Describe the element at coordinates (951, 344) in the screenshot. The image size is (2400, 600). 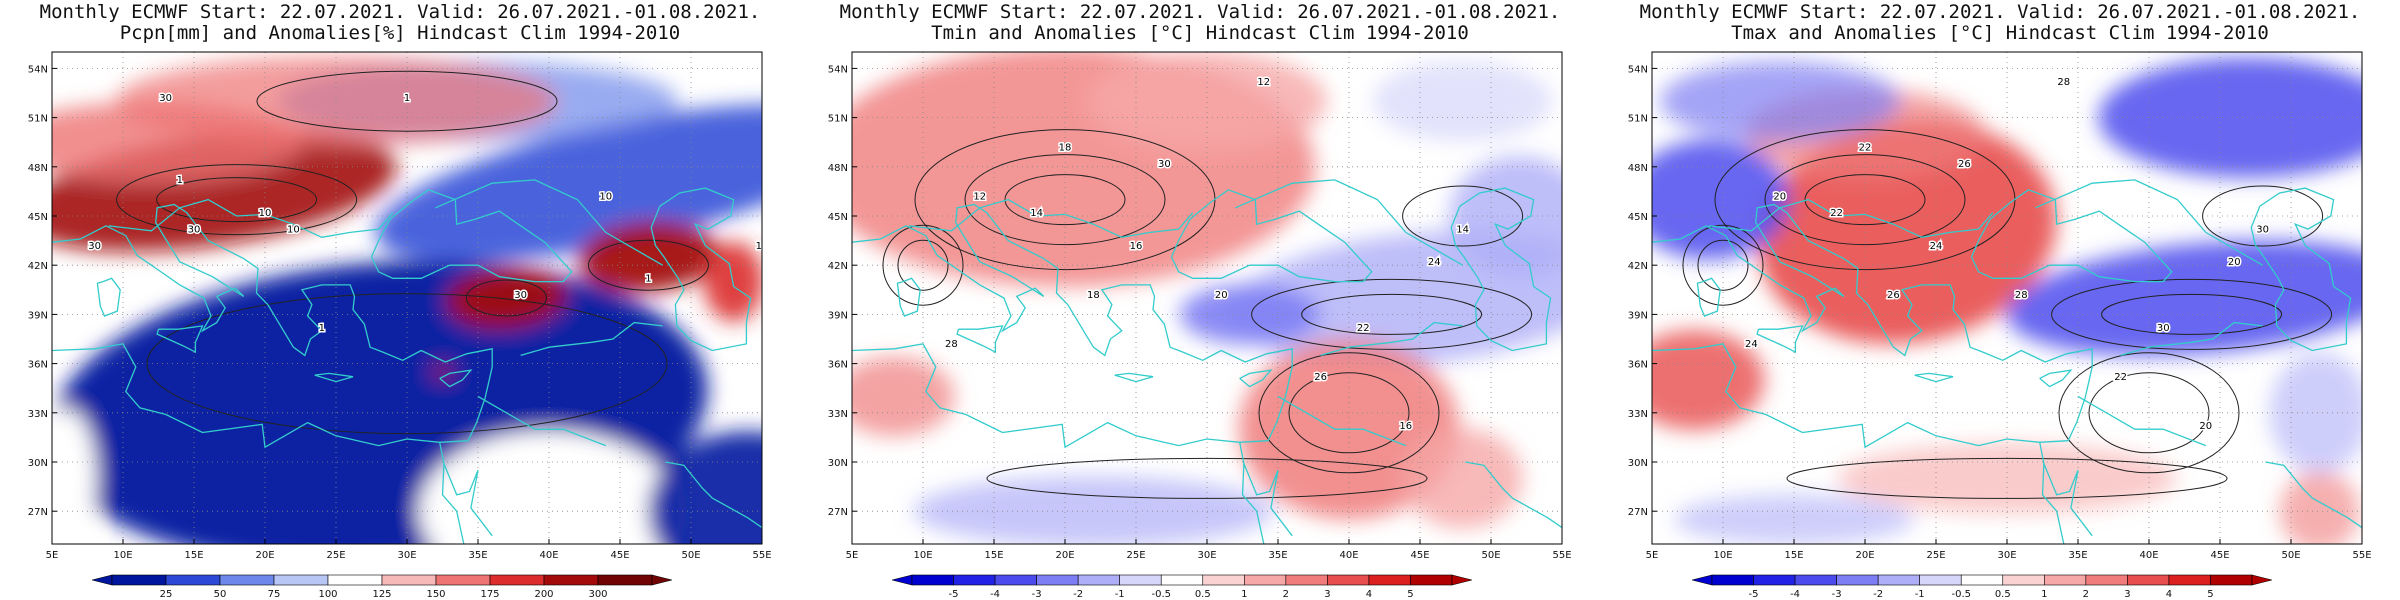
I see `contour-label: 28` at that location.